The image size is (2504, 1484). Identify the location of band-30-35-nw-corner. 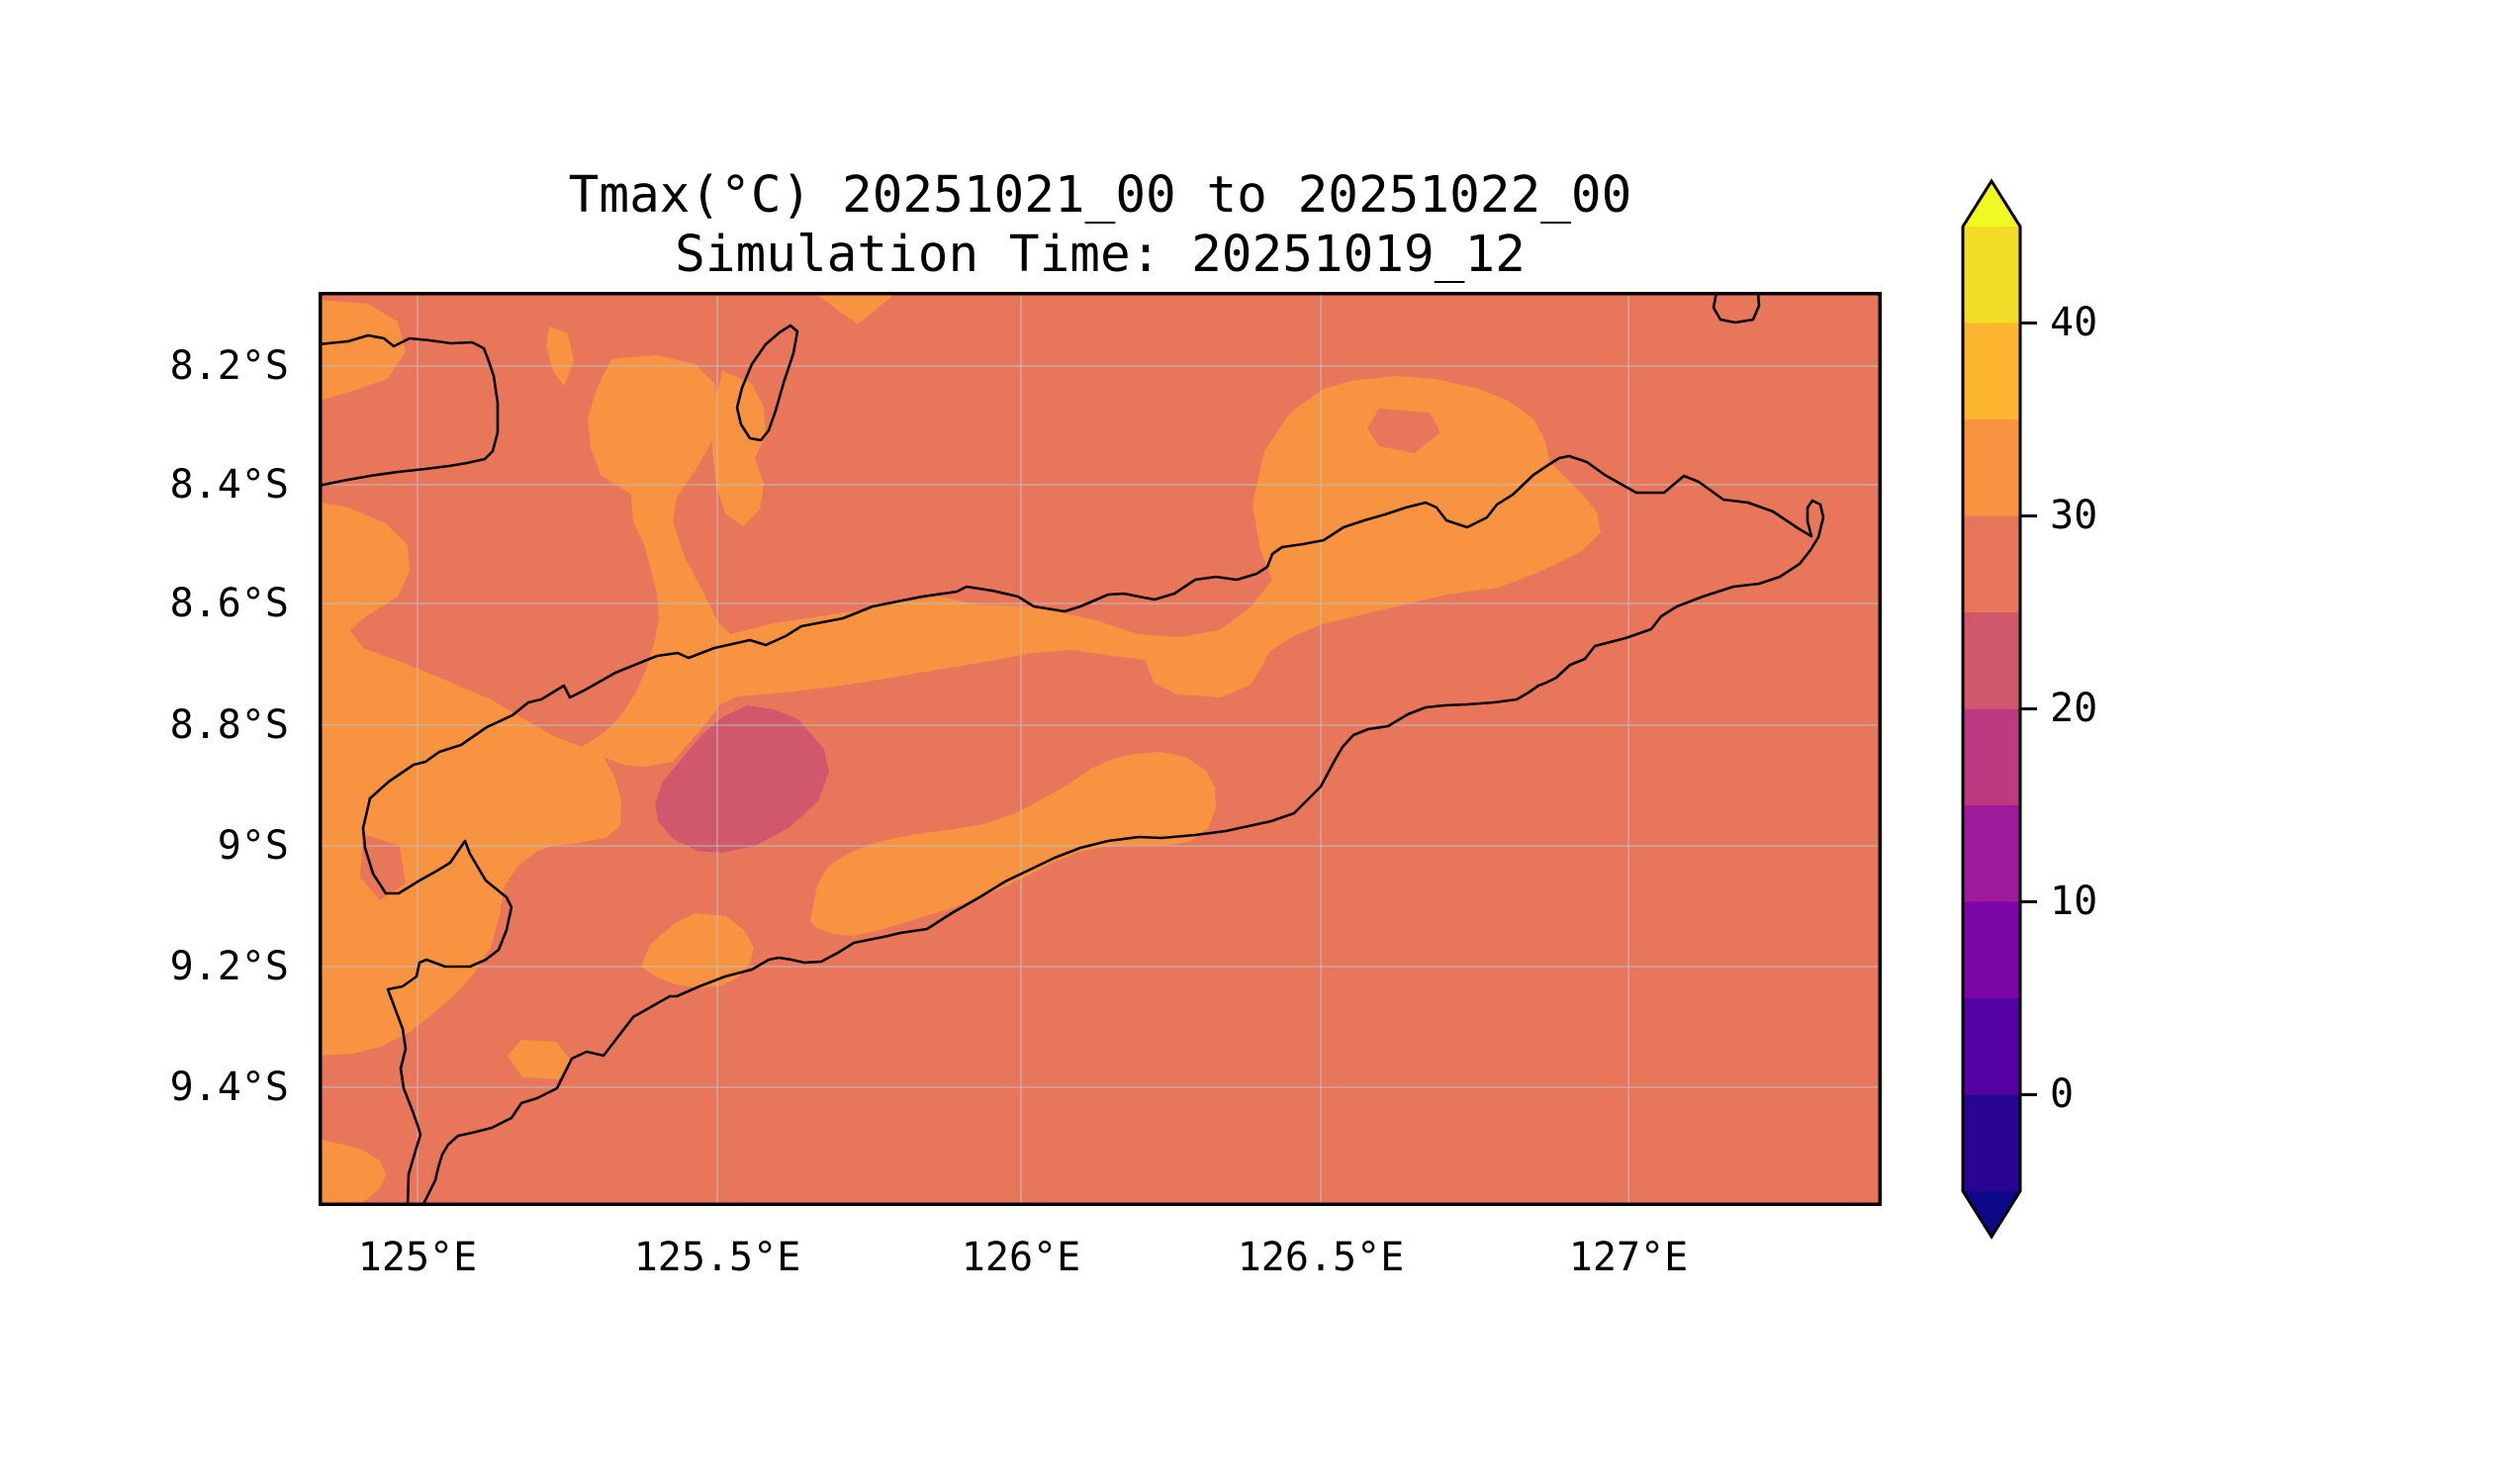
(362, 350).